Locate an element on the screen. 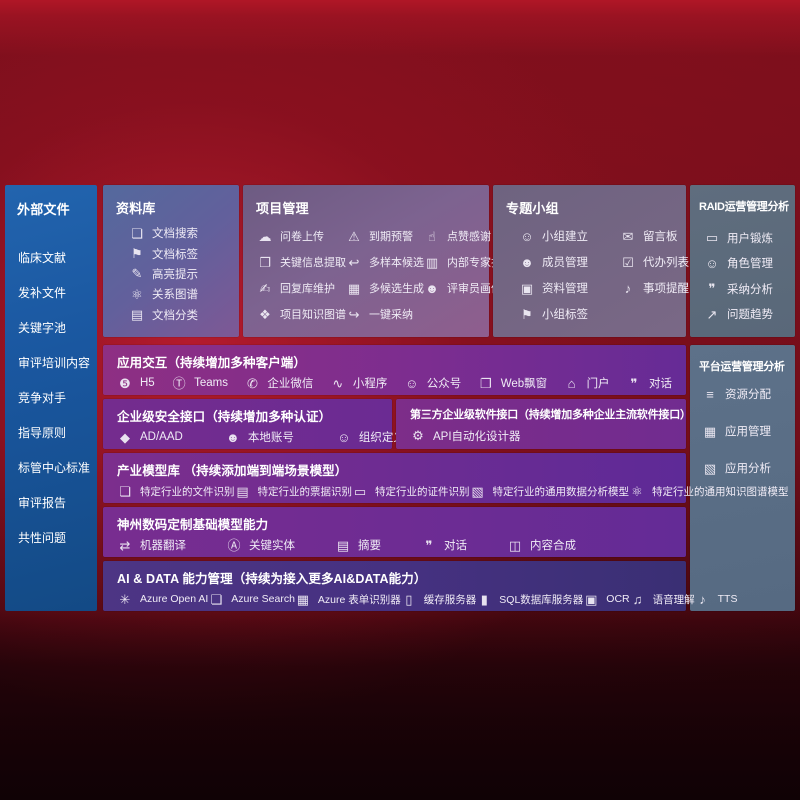  row-app-interaction: 应用交互（持续增加多种客户端） ❺ H5 Ⓣ Teams ✆ 企业微信 is located at coordinates (394, 370).